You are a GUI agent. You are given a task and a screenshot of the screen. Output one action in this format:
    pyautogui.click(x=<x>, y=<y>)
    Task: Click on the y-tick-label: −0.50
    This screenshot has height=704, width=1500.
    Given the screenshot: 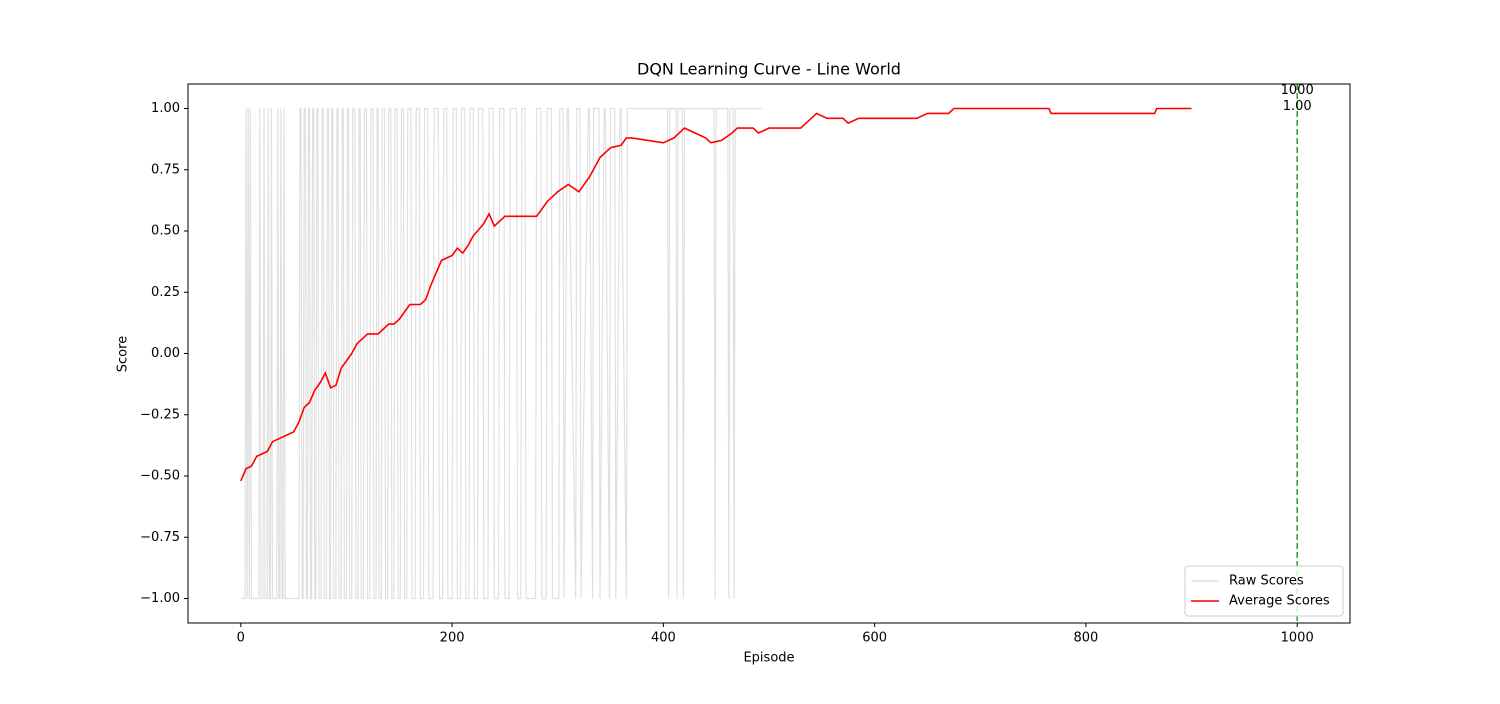 What is the action you would take?
    pyautogui.click(x=160, y=476)
    